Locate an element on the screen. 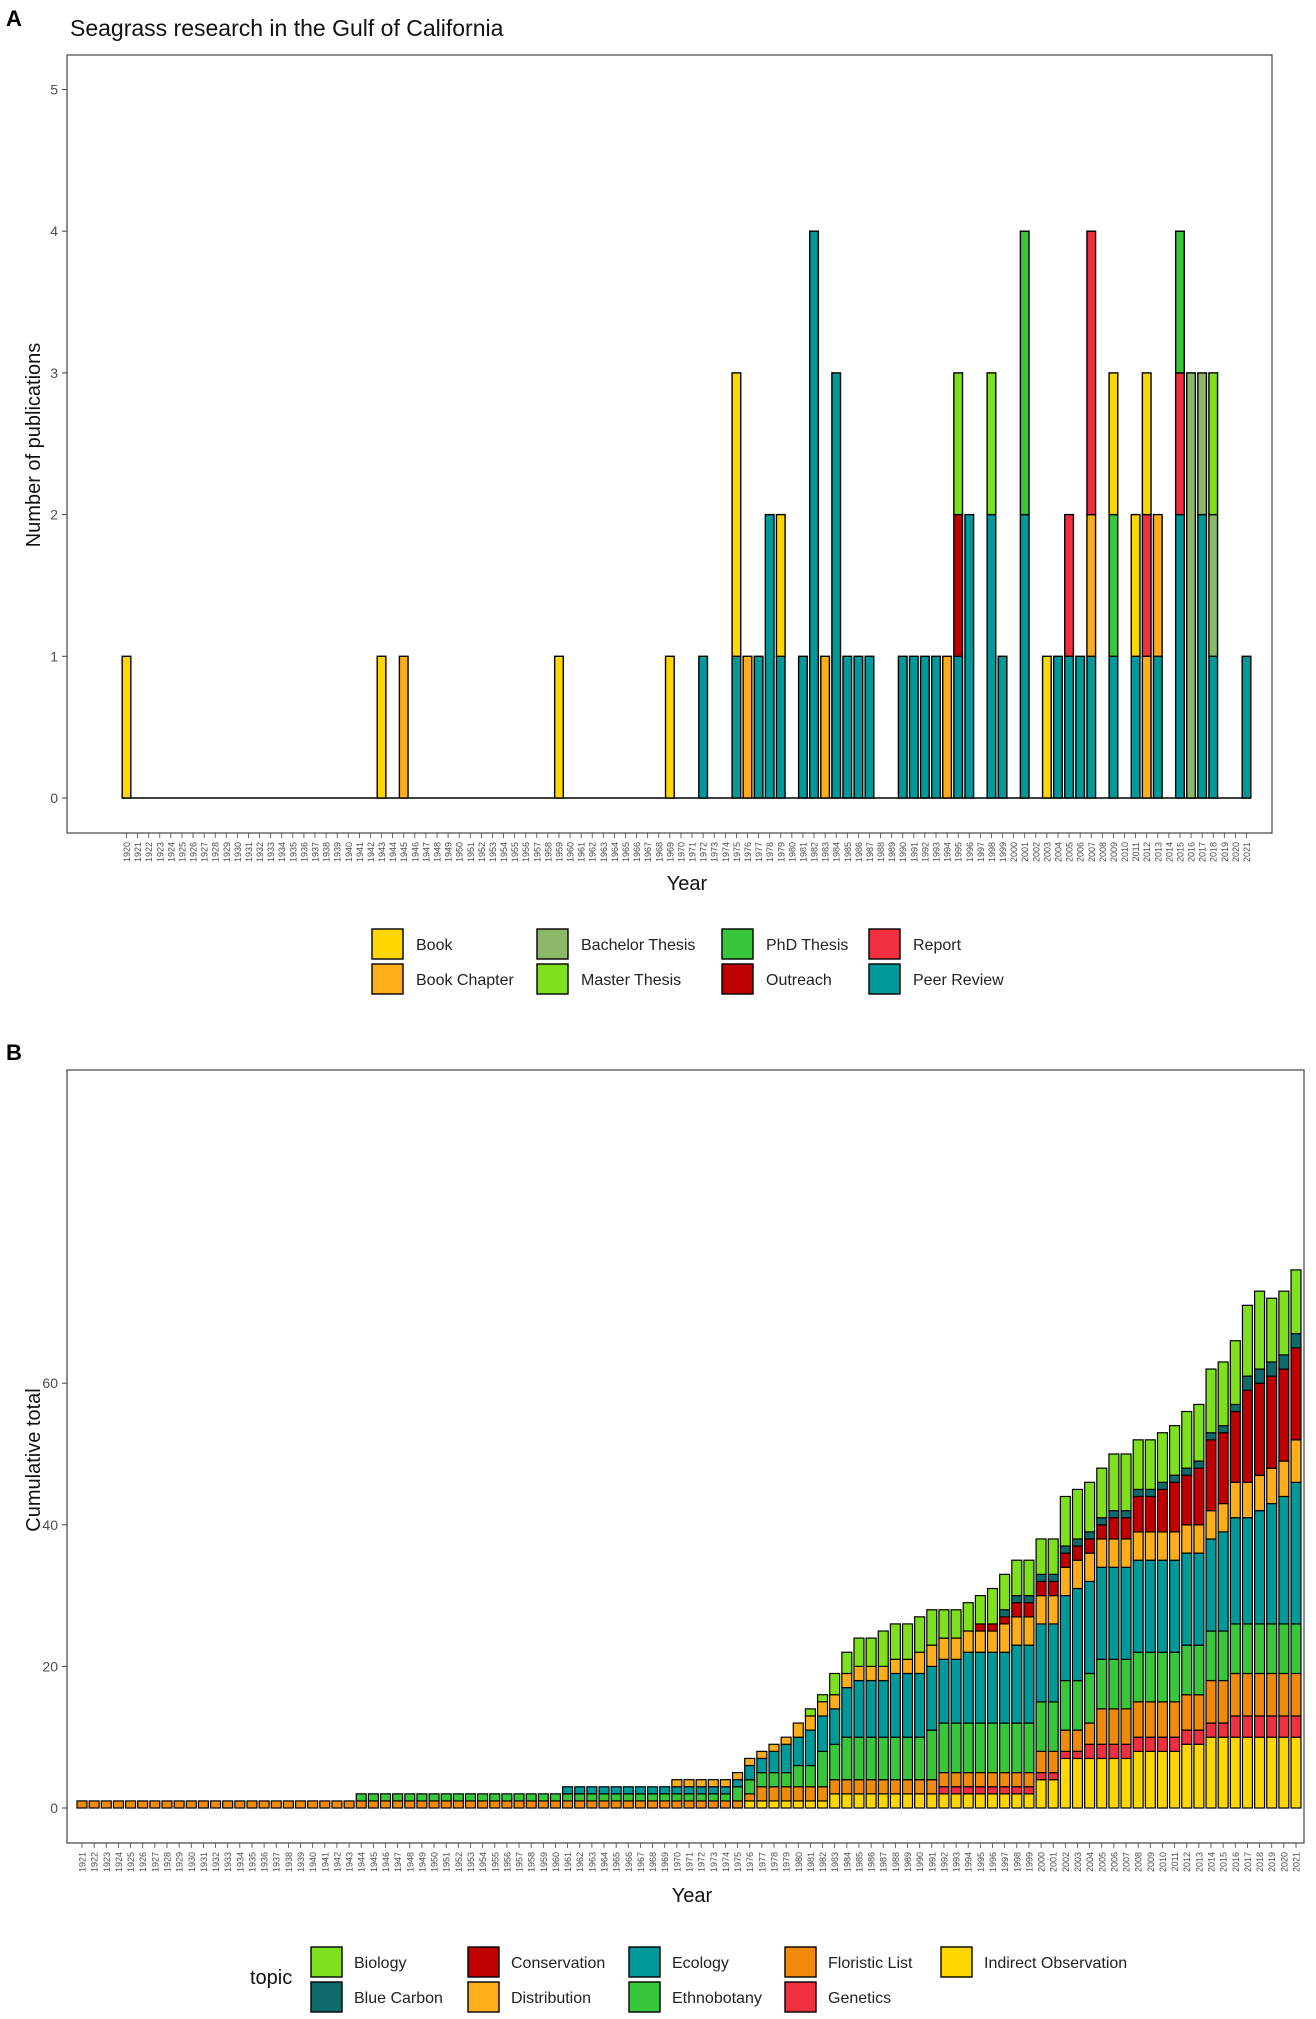 The width and height of the screenshot is (1316, 2019). chart-b-bar-1968-ecology is located at coordinates (653, 1790).